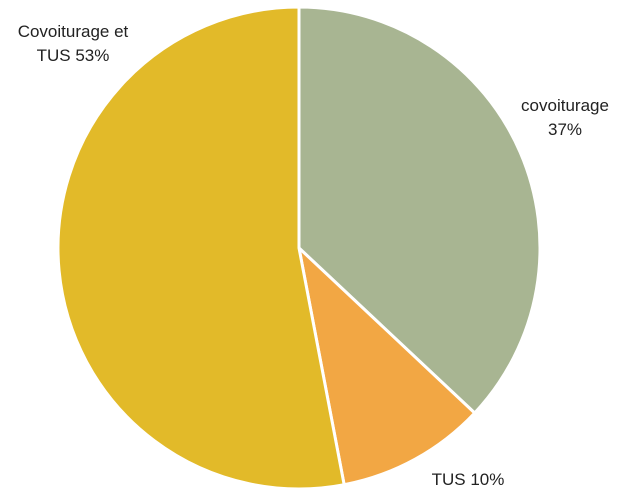 This screenshot has width=631, height=491. I want to click on slice-label: Covoiturage et TUS 53%, so click(73, 44).